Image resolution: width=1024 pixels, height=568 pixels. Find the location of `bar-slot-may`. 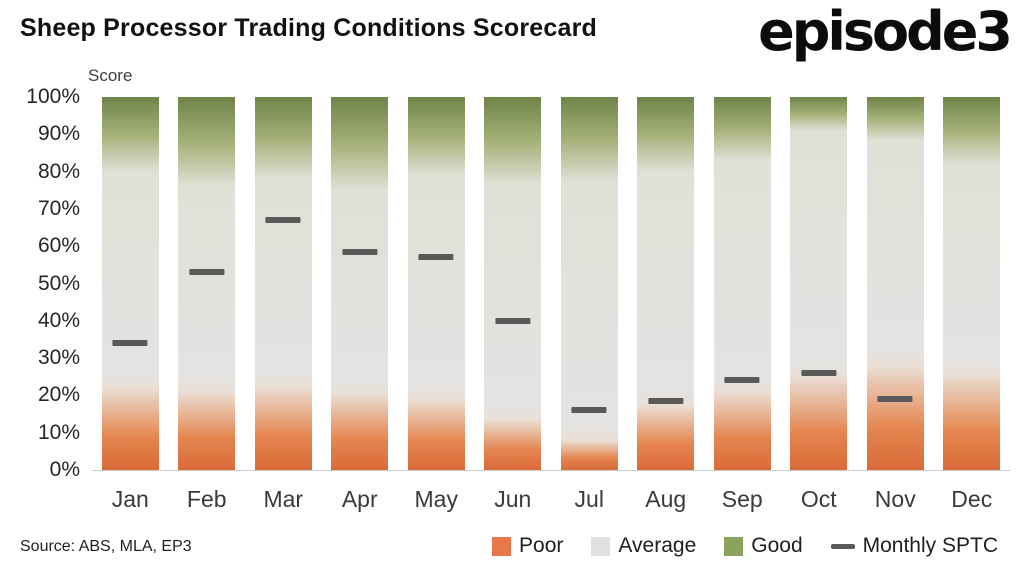

bar-slot-may is located at coordinates (436, 283).